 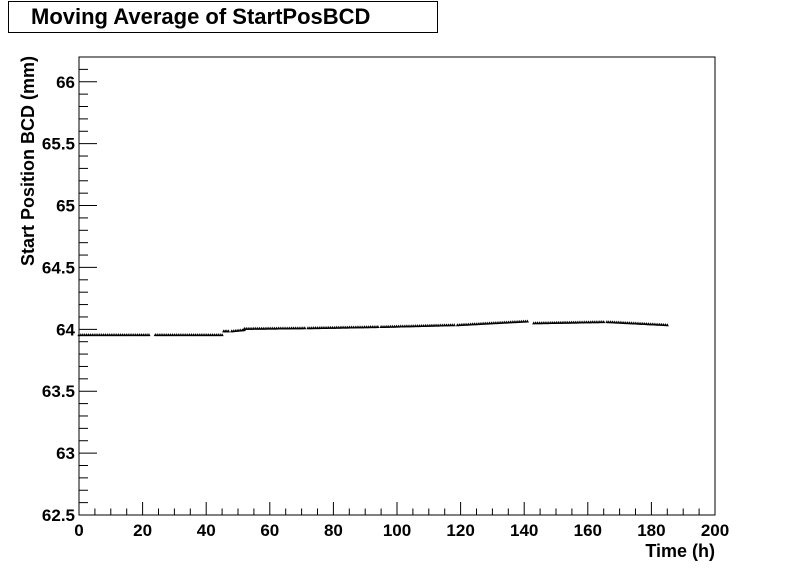 I want to click on y-tick-label: 62.5, so click(x=58, y=515).